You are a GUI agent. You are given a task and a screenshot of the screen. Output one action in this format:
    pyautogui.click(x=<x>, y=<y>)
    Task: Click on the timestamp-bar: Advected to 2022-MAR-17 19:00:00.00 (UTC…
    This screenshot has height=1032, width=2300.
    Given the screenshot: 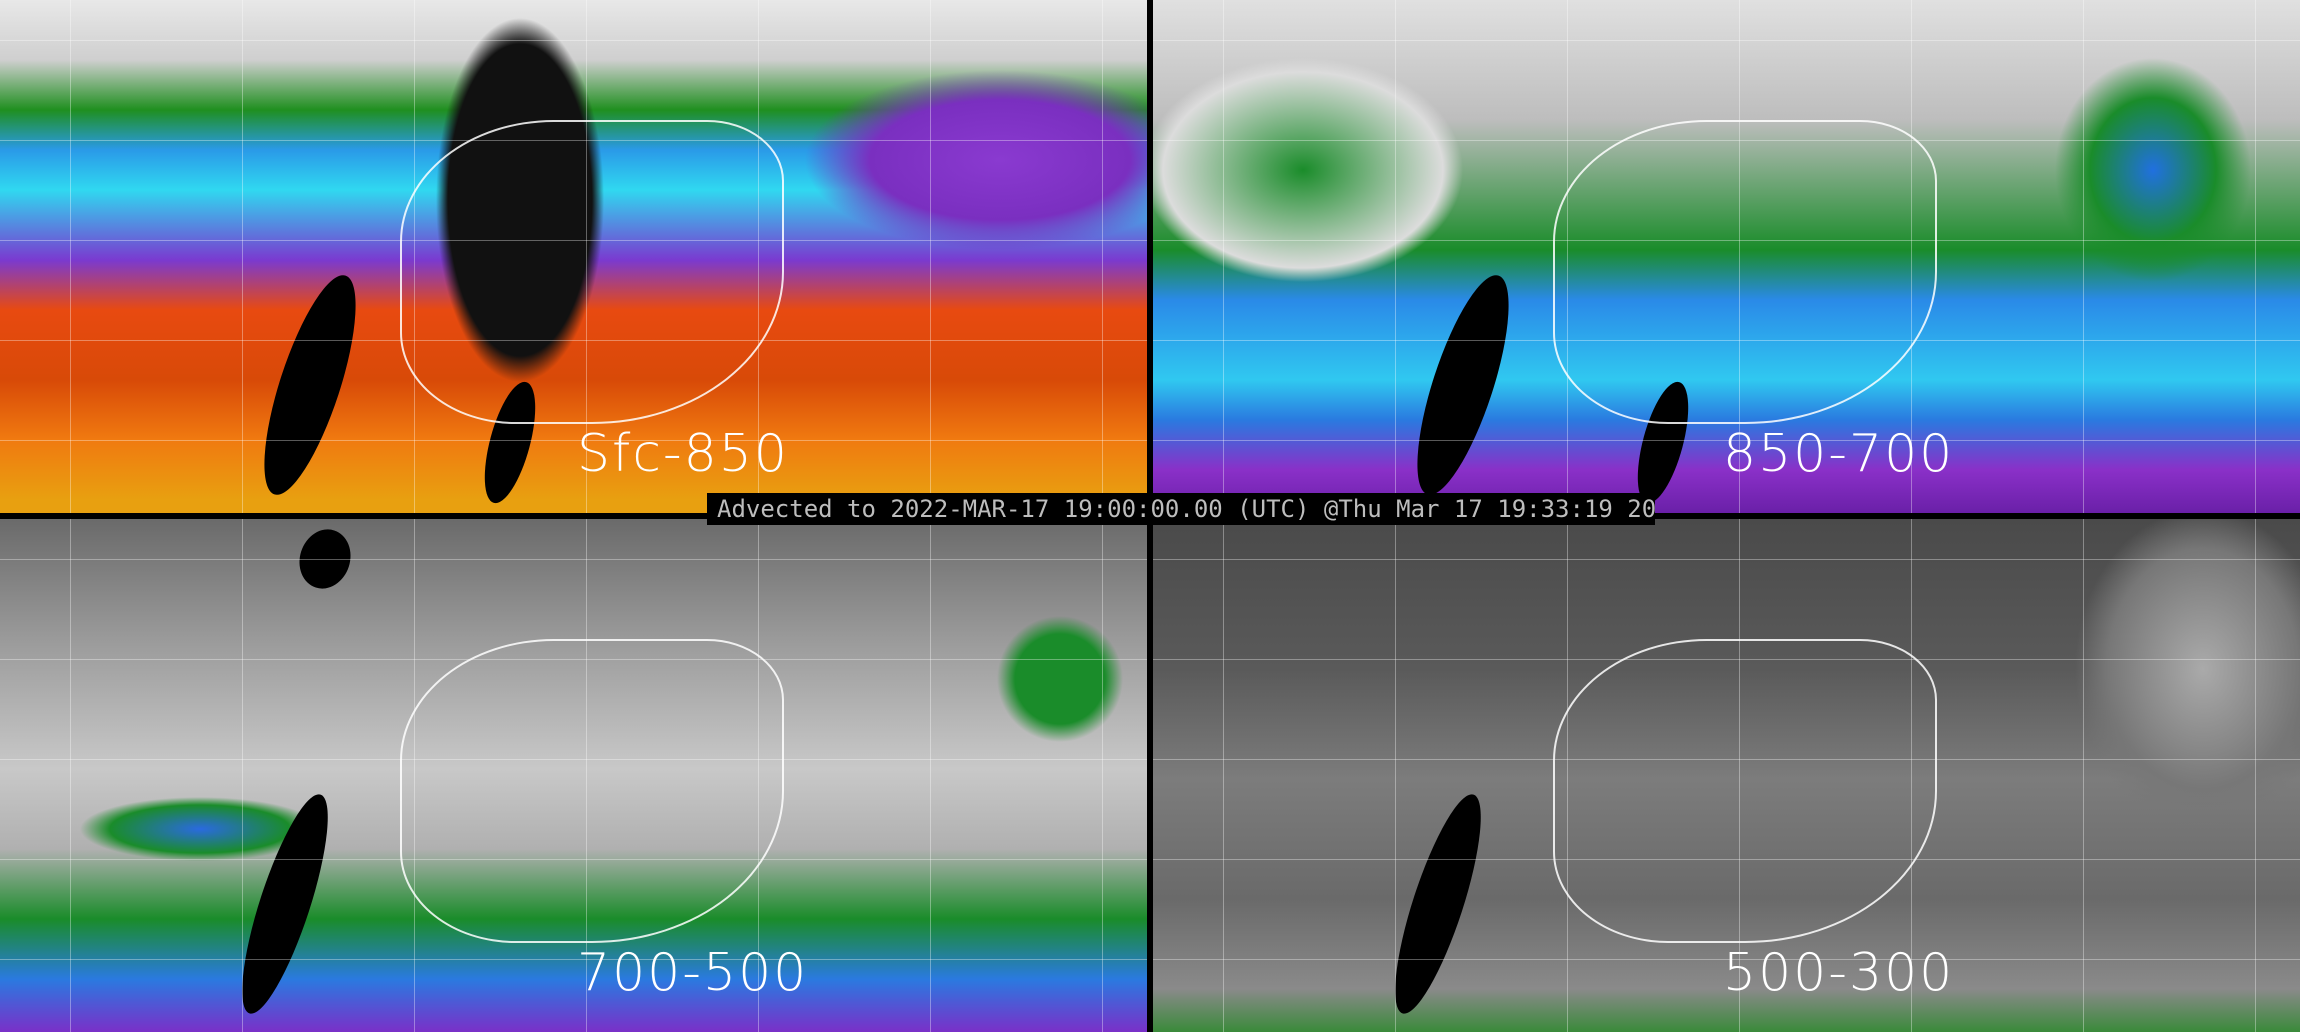 What is the action you would take?
    pyautogui.click(x=1181, y=509)
    